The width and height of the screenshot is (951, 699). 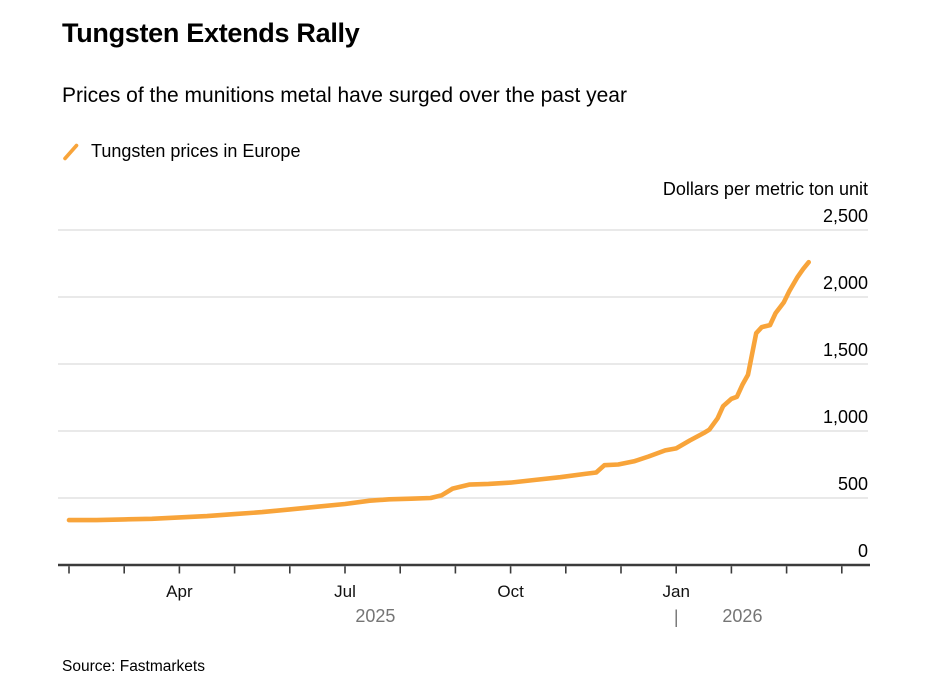 What do you see at coordinates (742, 616) in the screenshot?
I see `year-label: 2026` at bounding box center [742, 616].